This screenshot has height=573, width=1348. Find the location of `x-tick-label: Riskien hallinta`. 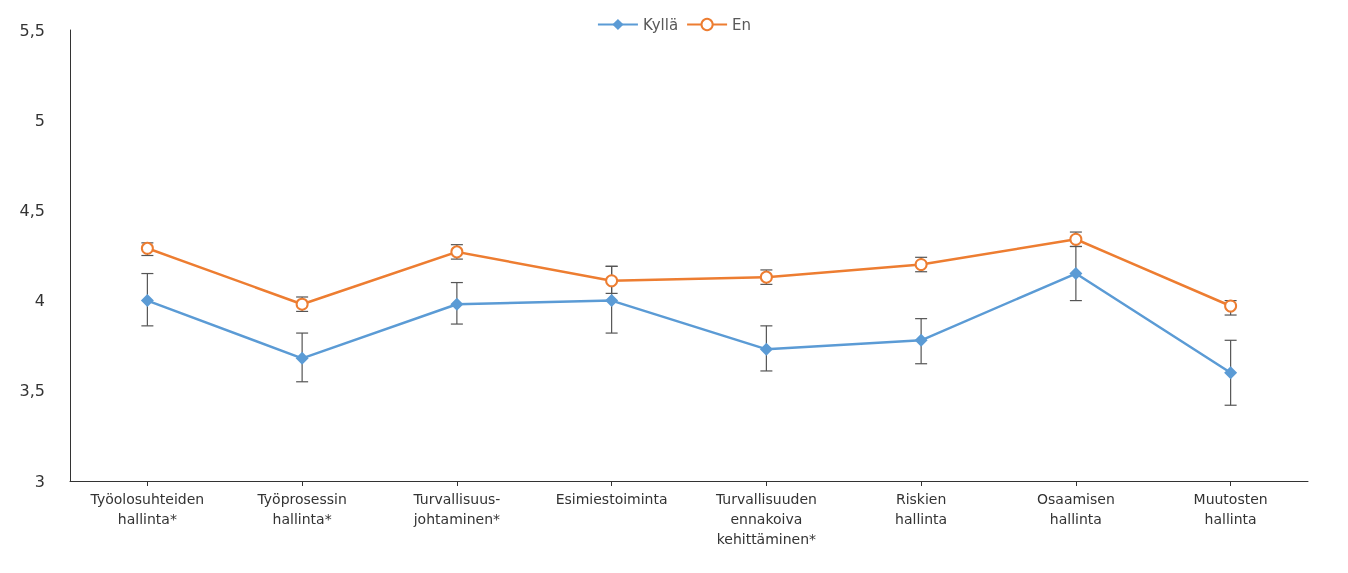

x-tick-label: Riskien hallinta is located at coordinates (921, 509).